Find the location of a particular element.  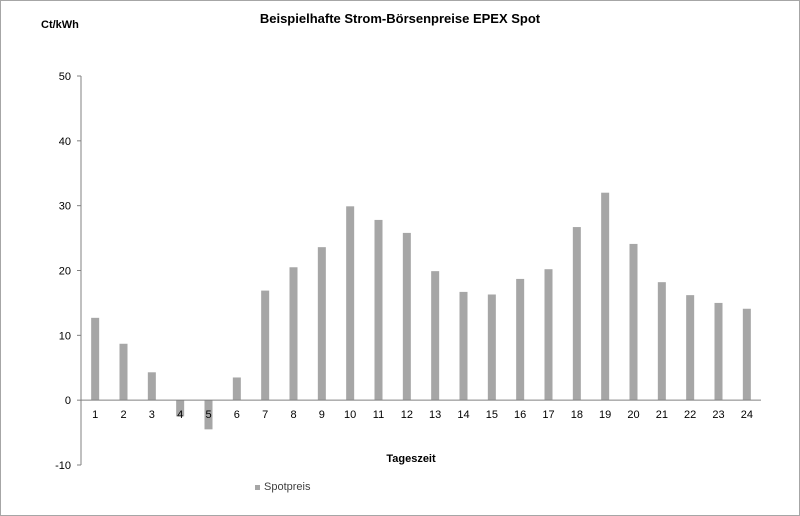

x-tick-label: 17 is located at coordinates (548, 415).